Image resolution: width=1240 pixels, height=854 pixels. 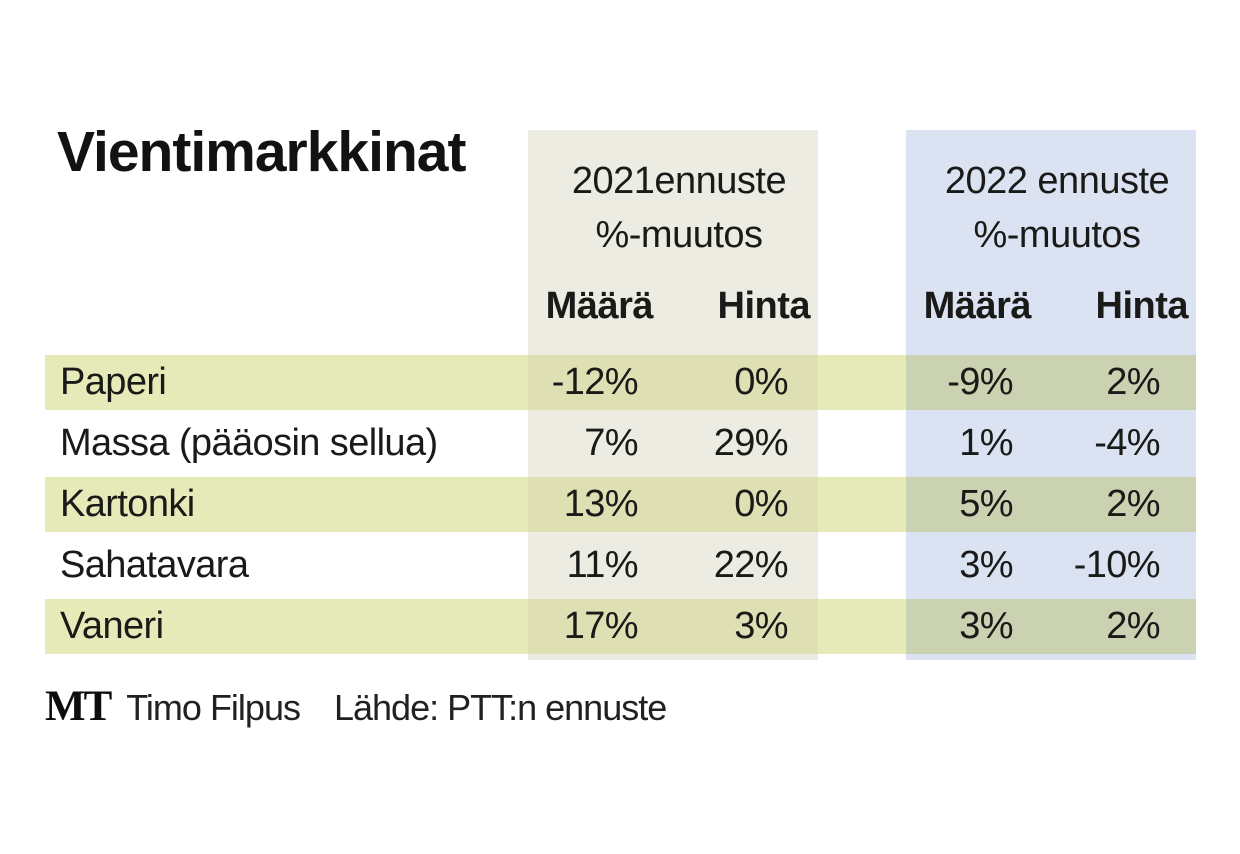 What do you see at coordinates (764, 306) in the screenshot?
I see `column-header-2021-hinta: Hinta` at bounding box center [764, 306].